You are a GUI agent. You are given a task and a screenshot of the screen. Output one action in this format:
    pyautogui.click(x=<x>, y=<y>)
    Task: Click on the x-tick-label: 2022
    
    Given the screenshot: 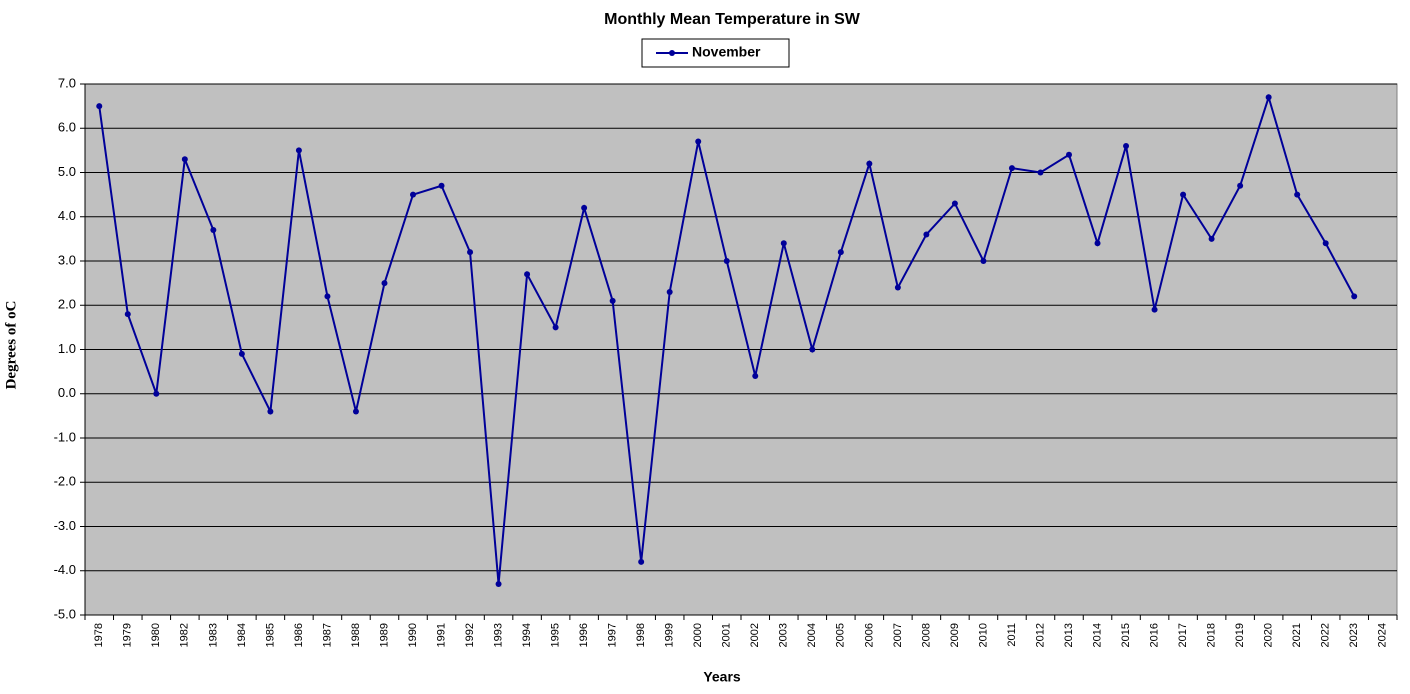 What is the action you would take?
    pyautogui.click(x=1326, y=635)
    